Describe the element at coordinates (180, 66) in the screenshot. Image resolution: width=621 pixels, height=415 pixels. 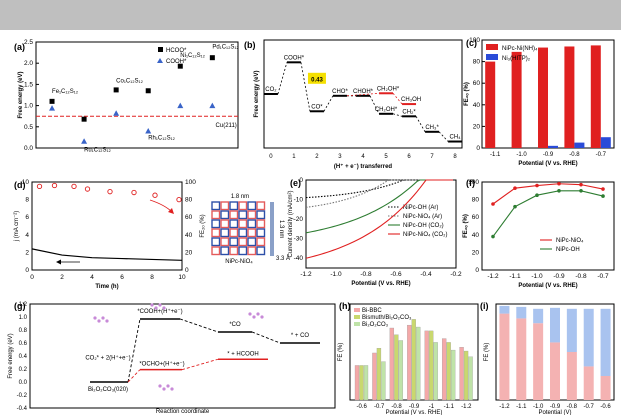
I see `a-hcoo-point` at that location.